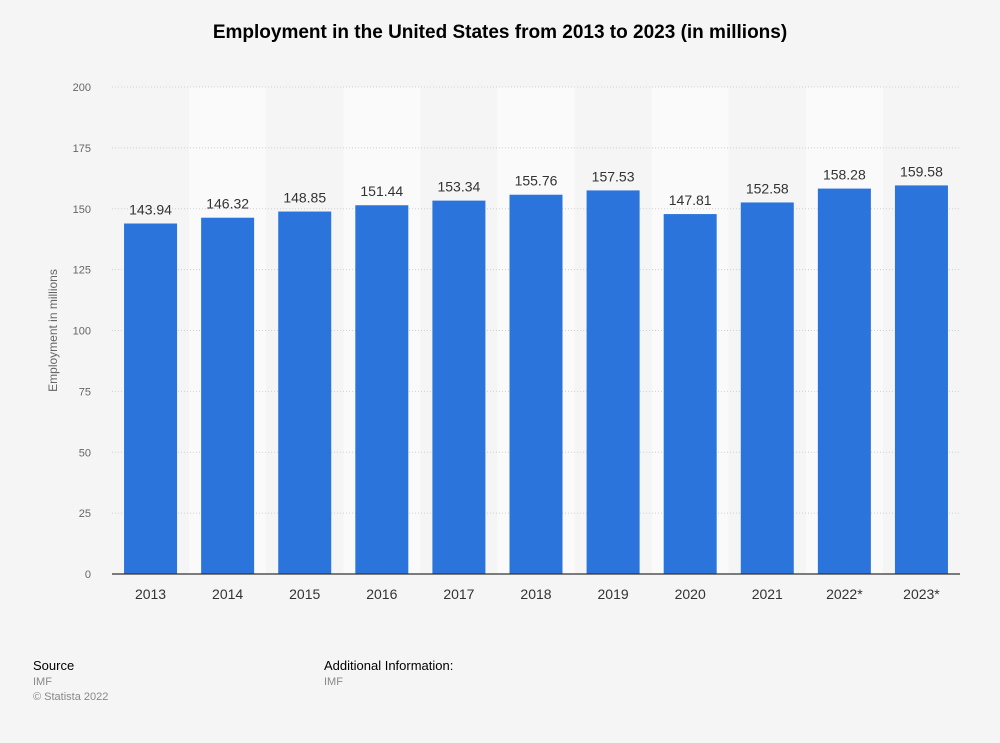  I want to click on value-label: 148.85, so click(304, 198).